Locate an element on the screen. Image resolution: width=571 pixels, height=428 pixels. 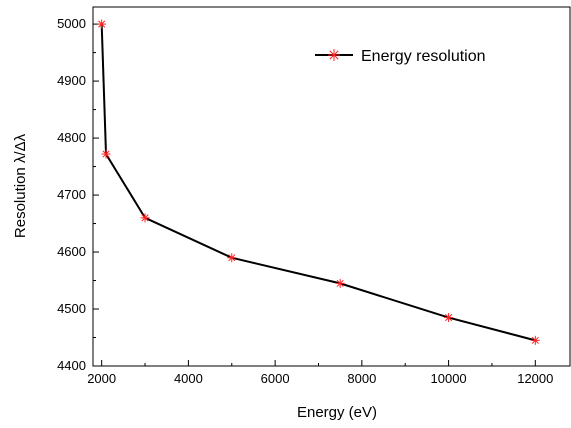
y-tick-label: 4800 is located at coordinates (71, 137).